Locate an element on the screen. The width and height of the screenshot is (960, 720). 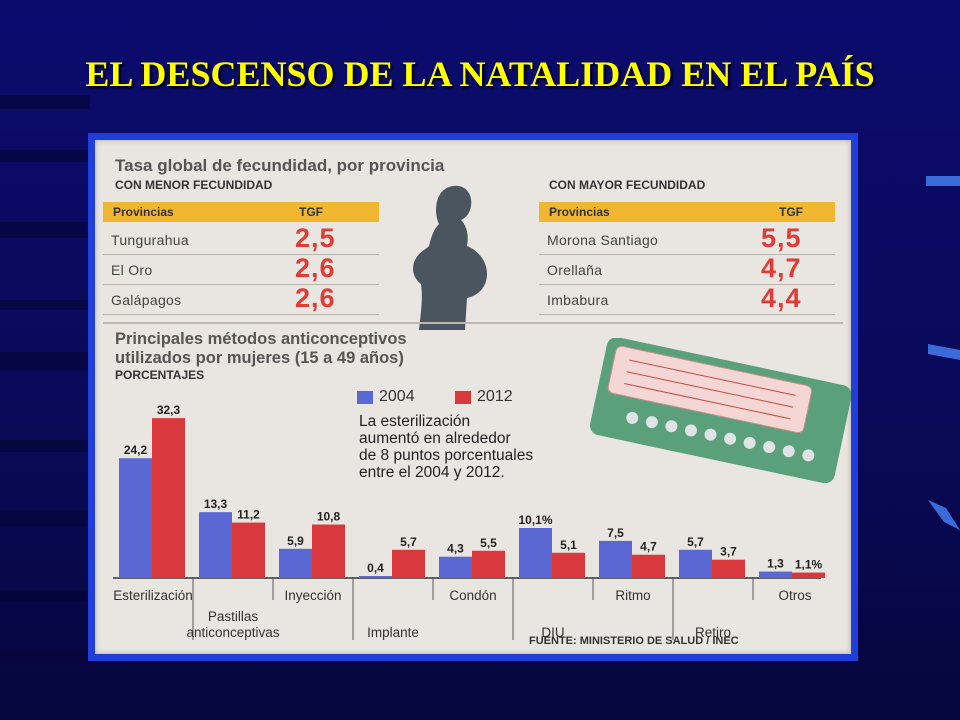
annotation-line: La esterilización is located at coordinates (415, 421).